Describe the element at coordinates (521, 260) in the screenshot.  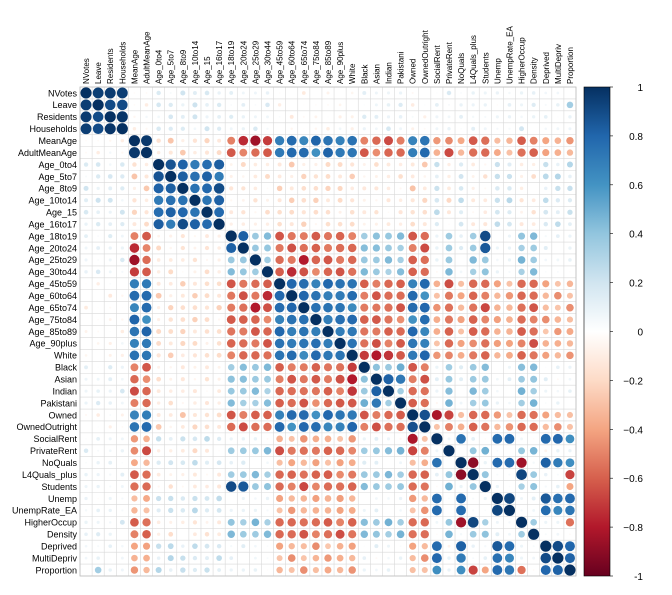
I see `cell-age-25to29-higheroccup` at that location.